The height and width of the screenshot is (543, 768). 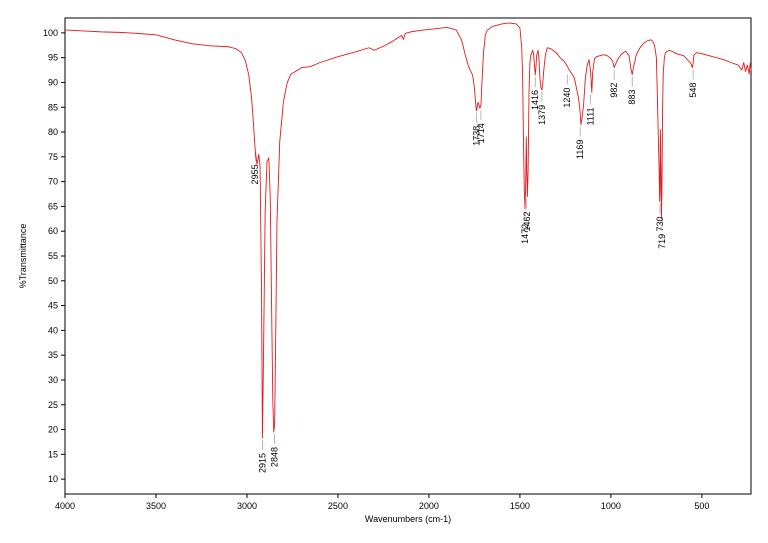 I want to click on peak-label: 1111, so click(x=591, y=116).